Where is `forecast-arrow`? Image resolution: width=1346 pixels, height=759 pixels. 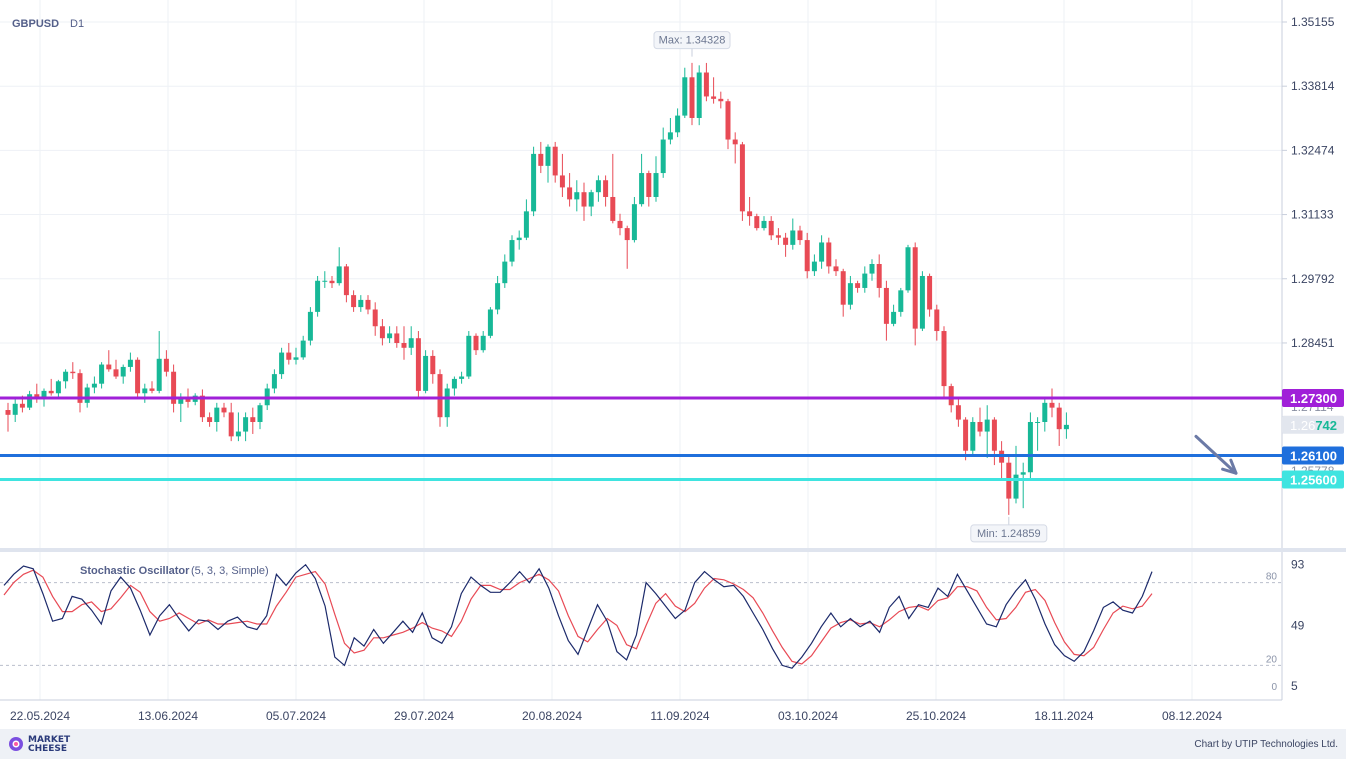 forecast-arrow is located at coordinates (1216, 454).